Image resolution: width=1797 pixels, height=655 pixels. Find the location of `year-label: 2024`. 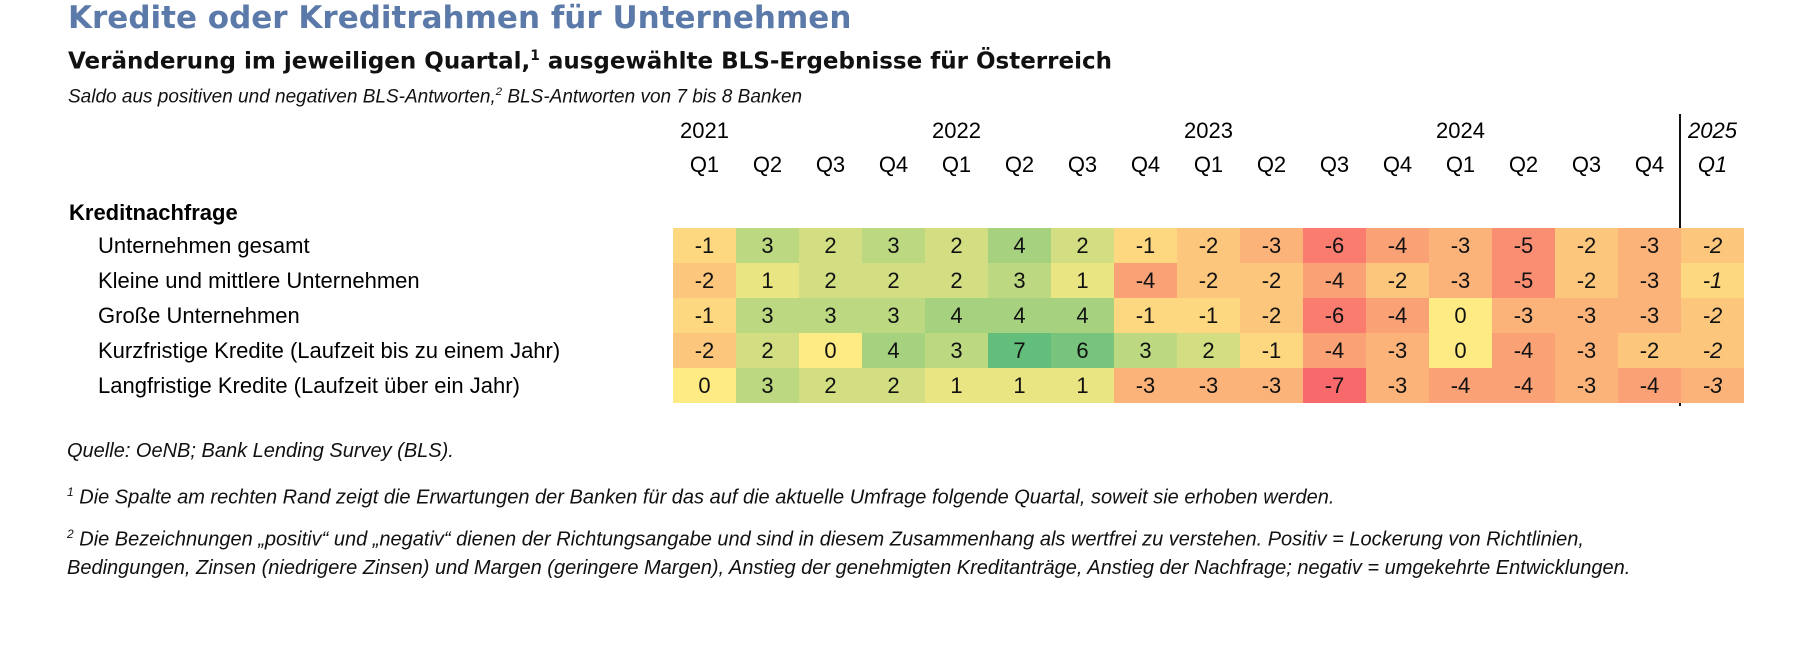

year-label: 2024 is located at coordinates (1460, 130).